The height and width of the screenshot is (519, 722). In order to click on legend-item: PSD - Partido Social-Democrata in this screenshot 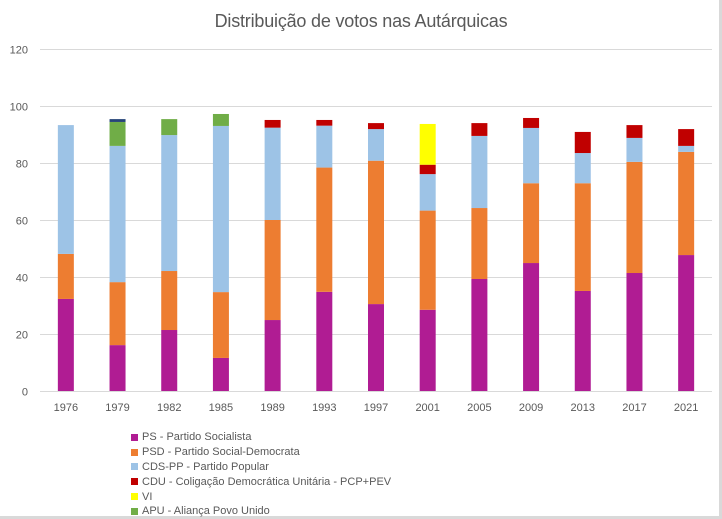, I will do `click(261, 452)`.